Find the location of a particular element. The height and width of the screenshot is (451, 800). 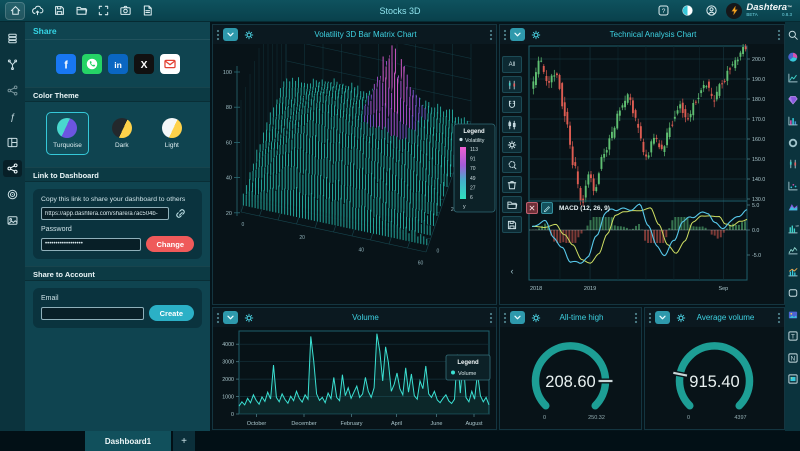

home-button is located at coordinates (15, 10).